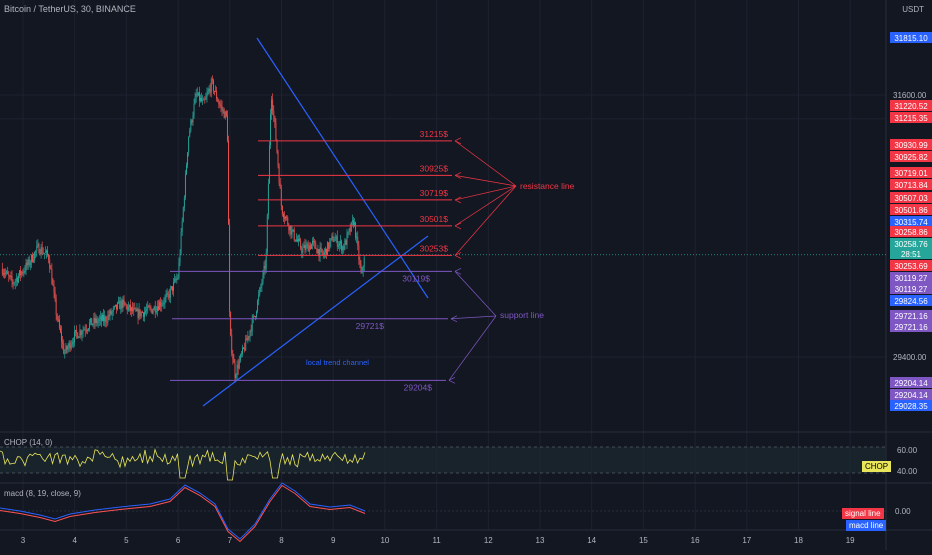 The image size is (932, 555). Describe the element at coordinates (23, 540) in the screenshot. I see `time-tick-label: 3` at that location.